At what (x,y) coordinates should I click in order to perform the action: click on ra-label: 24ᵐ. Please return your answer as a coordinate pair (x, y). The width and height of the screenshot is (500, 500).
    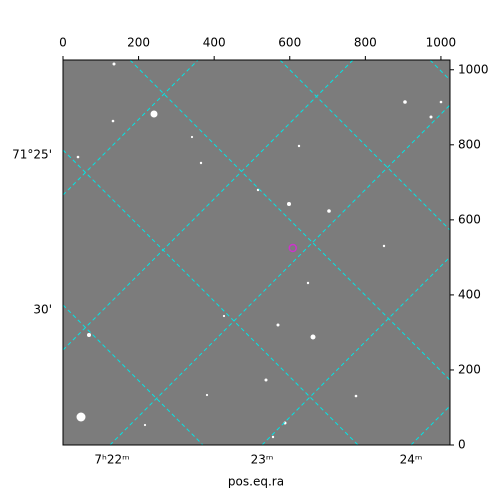
    Looking at the image, I should click on (411, 460).